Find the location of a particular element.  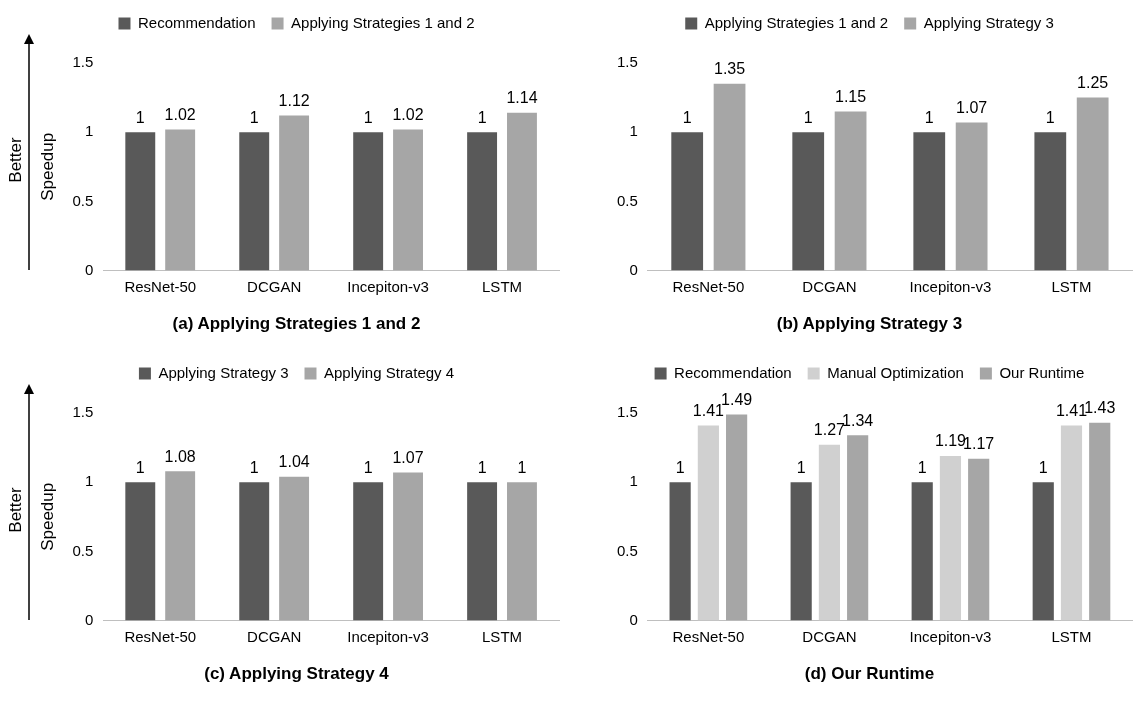

data-label: 1.08 is located at coordinates (180, 456).